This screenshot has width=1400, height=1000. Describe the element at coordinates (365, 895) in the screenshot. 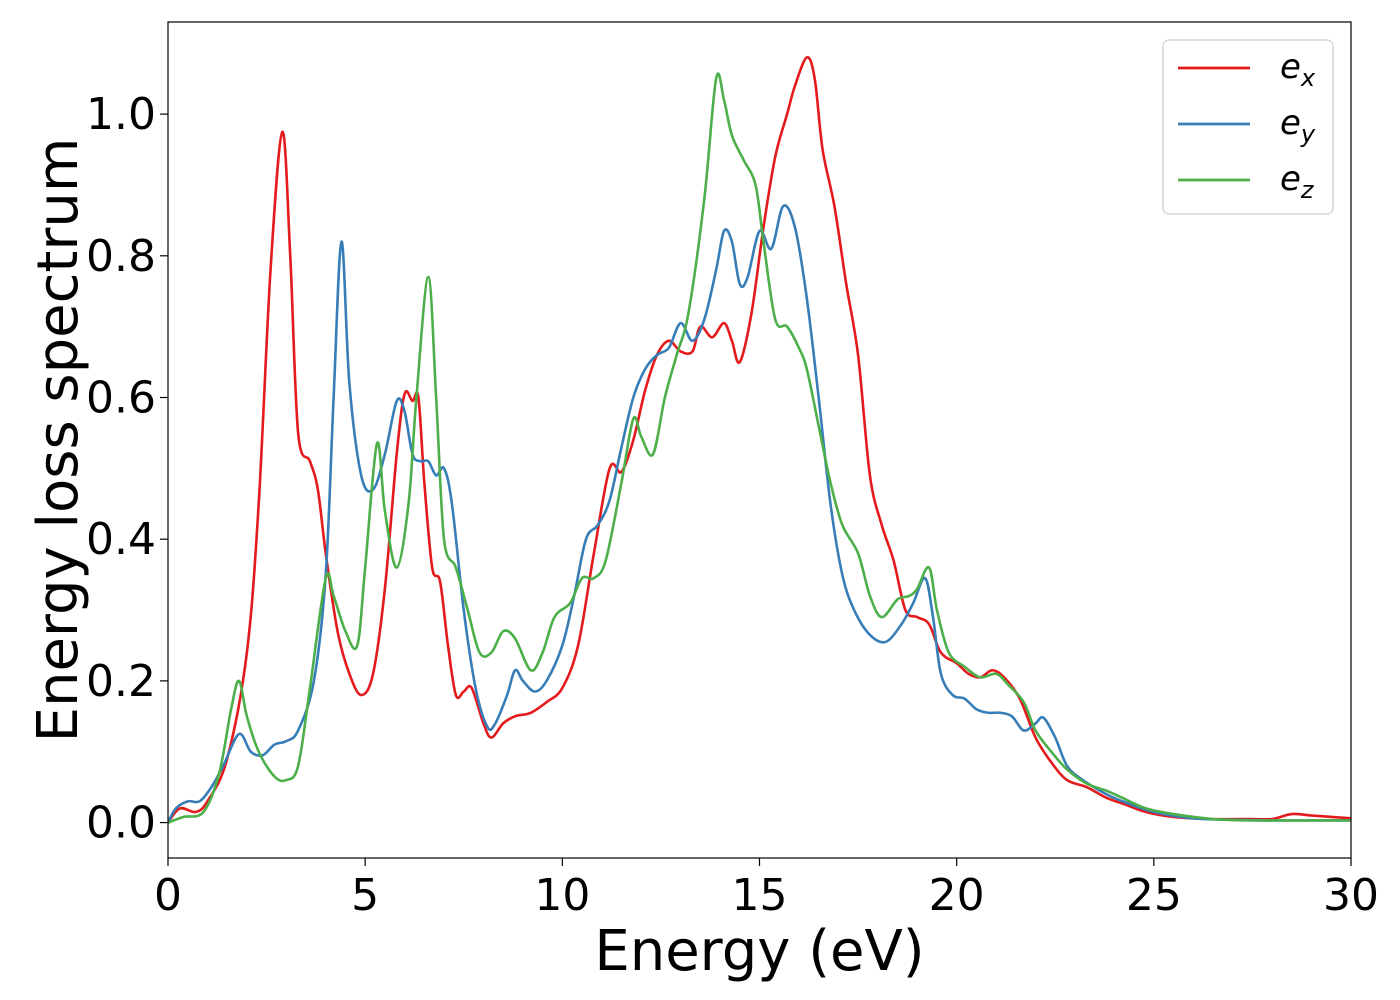

I see `x-tick-label: 5` at that location.